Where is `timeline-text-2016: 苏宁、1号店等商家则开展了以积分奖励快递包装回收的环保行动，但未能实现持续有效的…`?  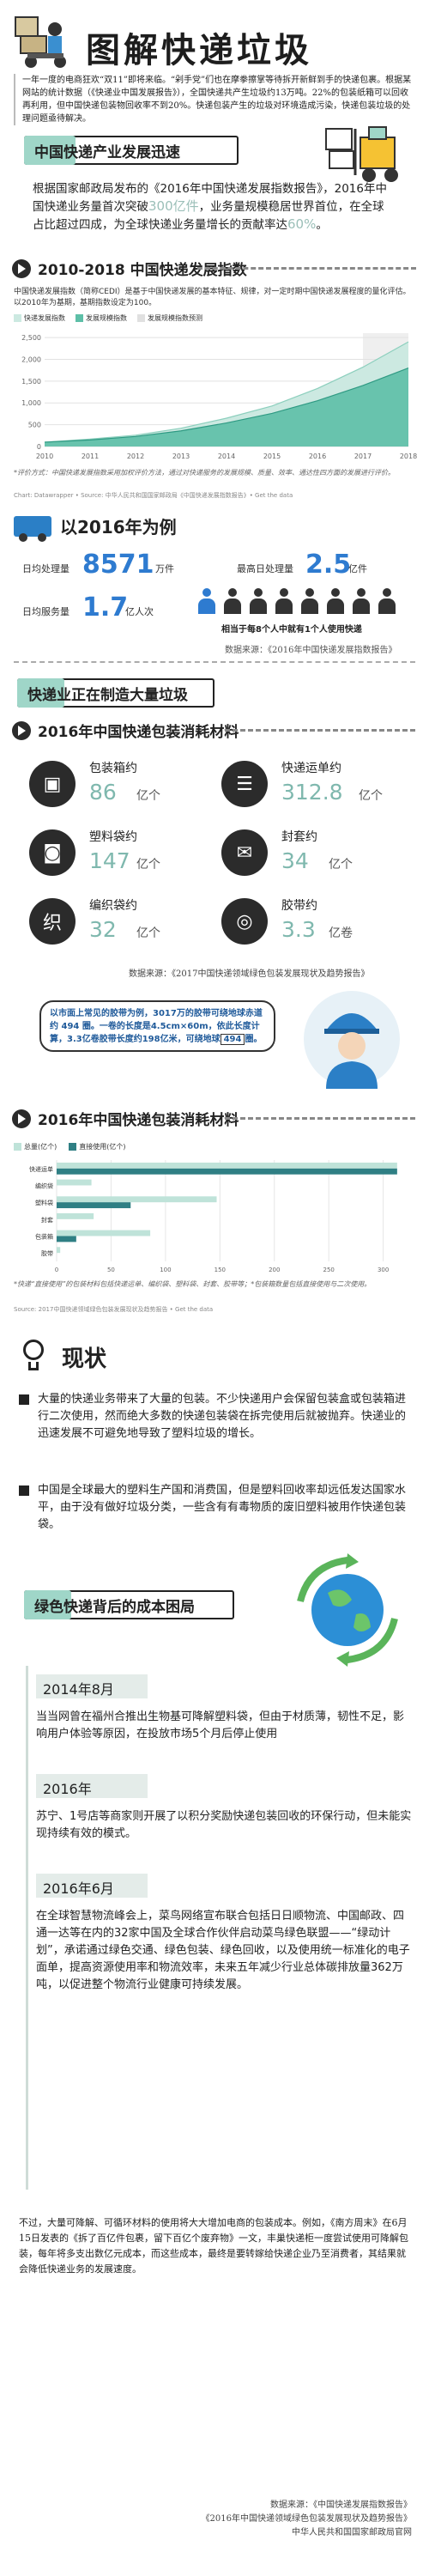 timeline-text-2016: 苏宁、1号店等商家则开展了以积分奖励快递包装回收的环保行动，但未能实现持续有效的… is located at coordinates (224, 1825).